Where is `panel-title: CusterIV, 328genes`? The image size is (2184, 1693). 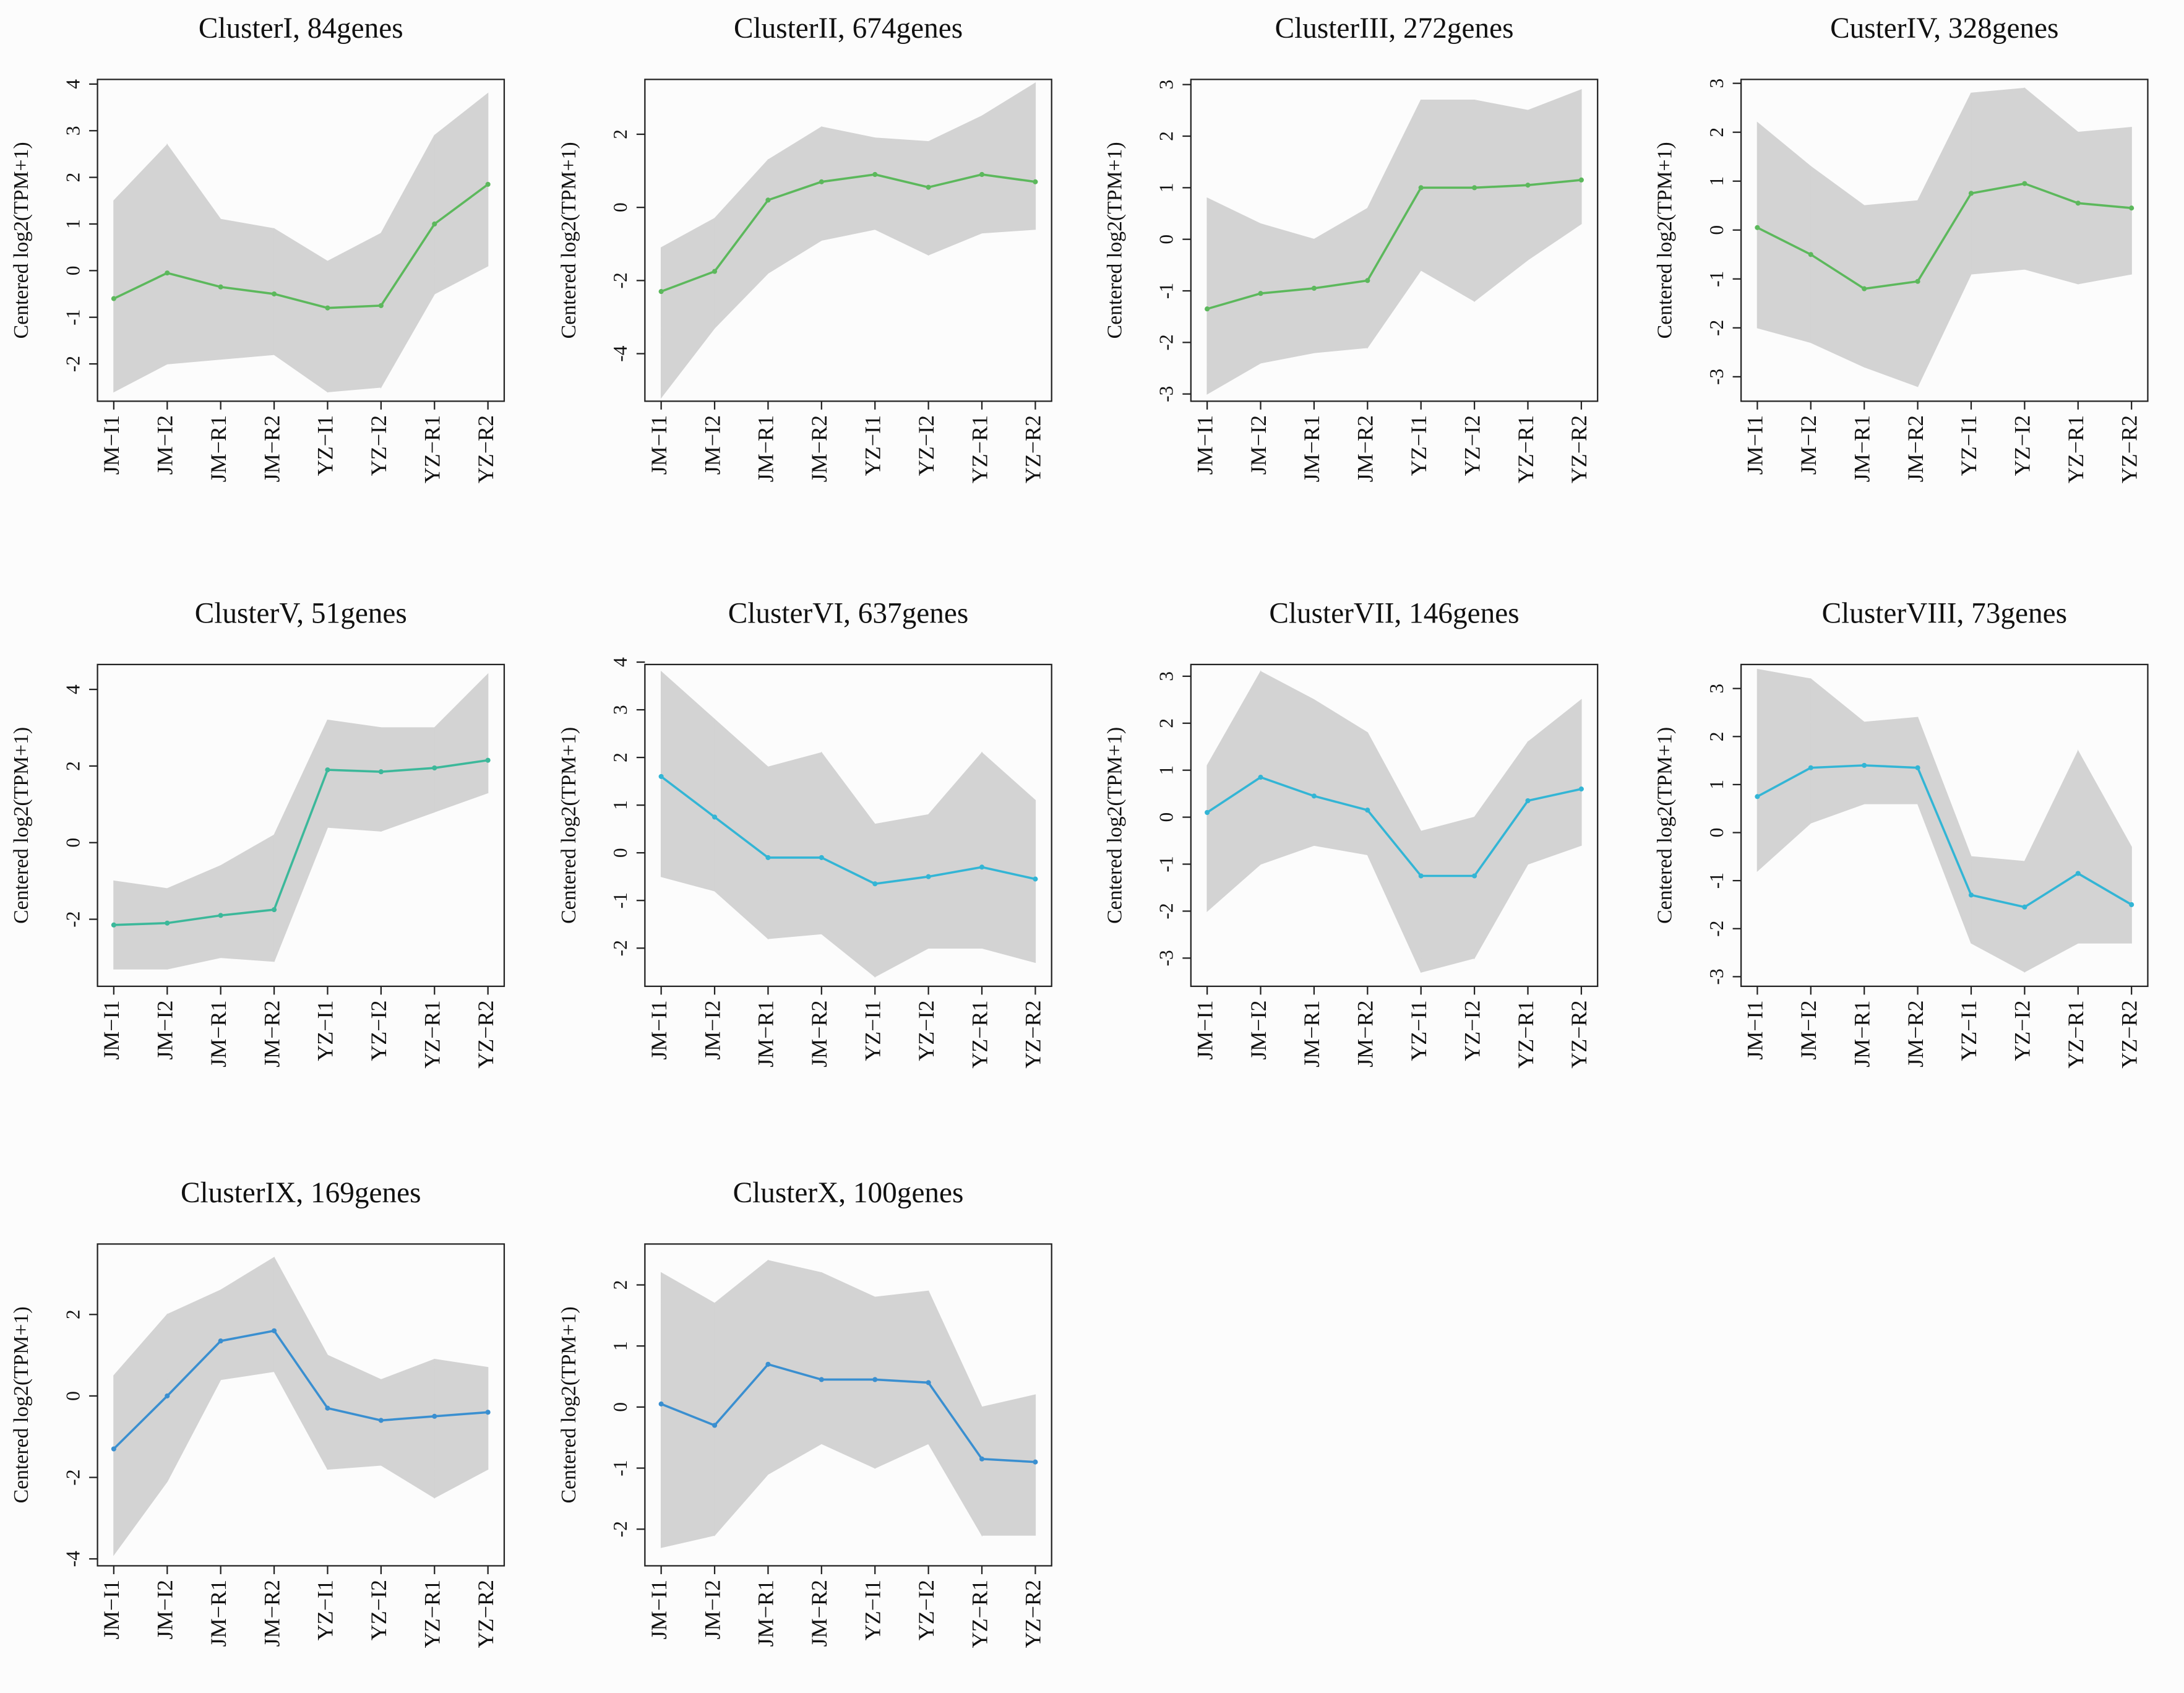 panel-title: CusterIV, 328genes is located at coordinates (1944, 28).